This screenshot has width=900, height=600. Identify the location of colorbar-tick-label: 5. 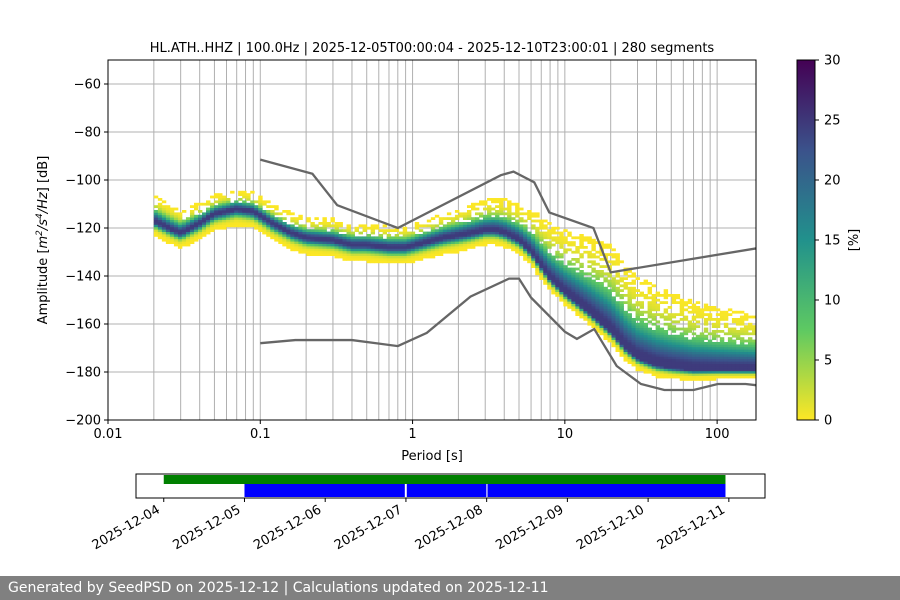
(828, 361).